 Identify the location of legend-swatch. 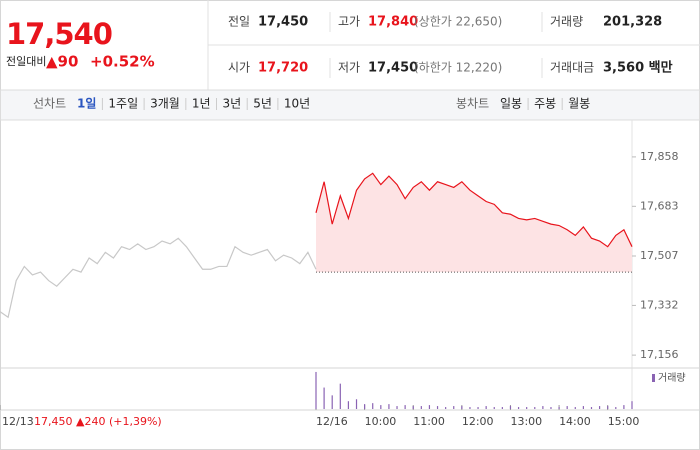
(653, 378).